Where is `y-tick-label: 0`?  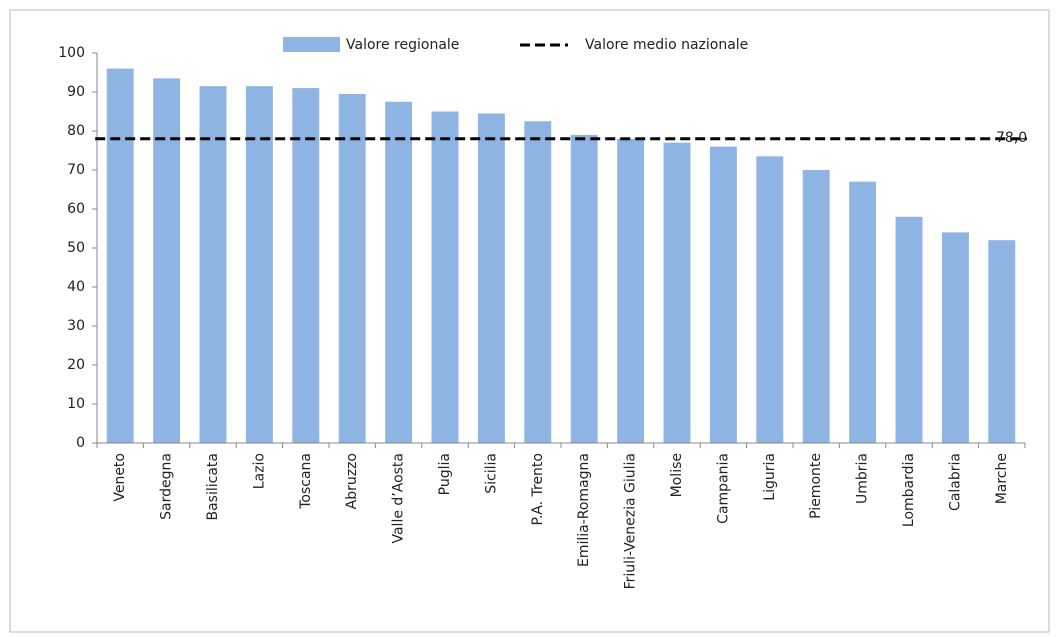 y-tick-label: 0 is located at coordinates (80, 443).